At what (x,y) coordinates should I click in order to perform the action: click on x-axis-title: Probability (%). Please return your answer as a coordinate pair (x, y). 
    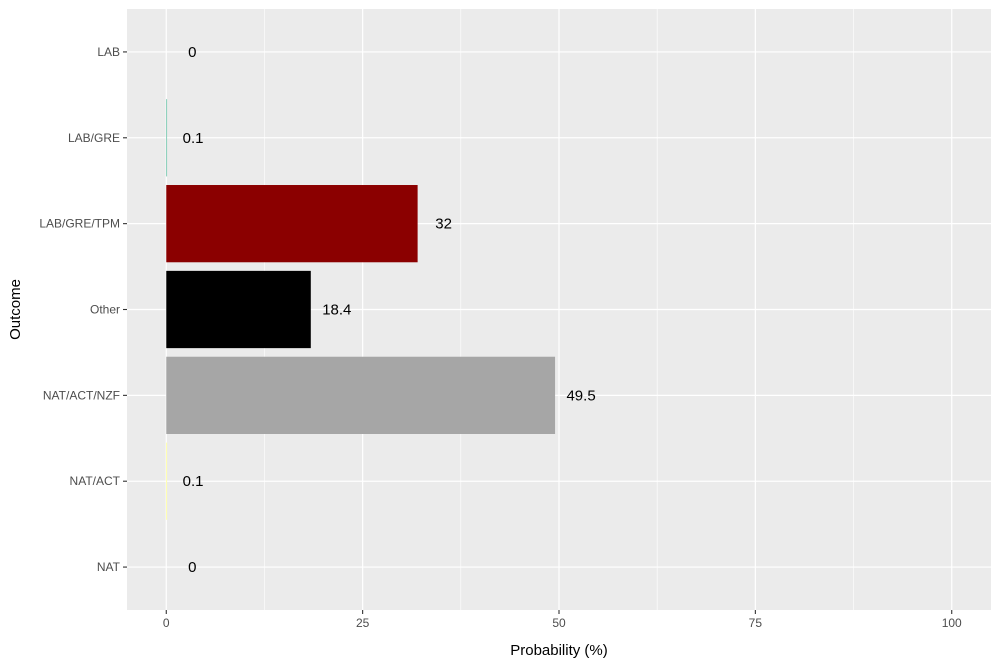
    Looking at the image, I should click on (559, 650).